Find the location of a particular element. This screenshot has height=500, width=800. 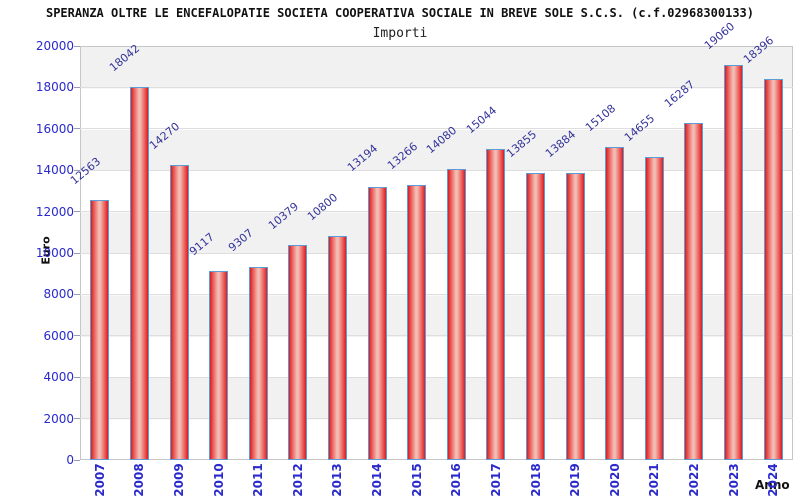

y-tick-label: 6000 is located at coordinates (58, 335).